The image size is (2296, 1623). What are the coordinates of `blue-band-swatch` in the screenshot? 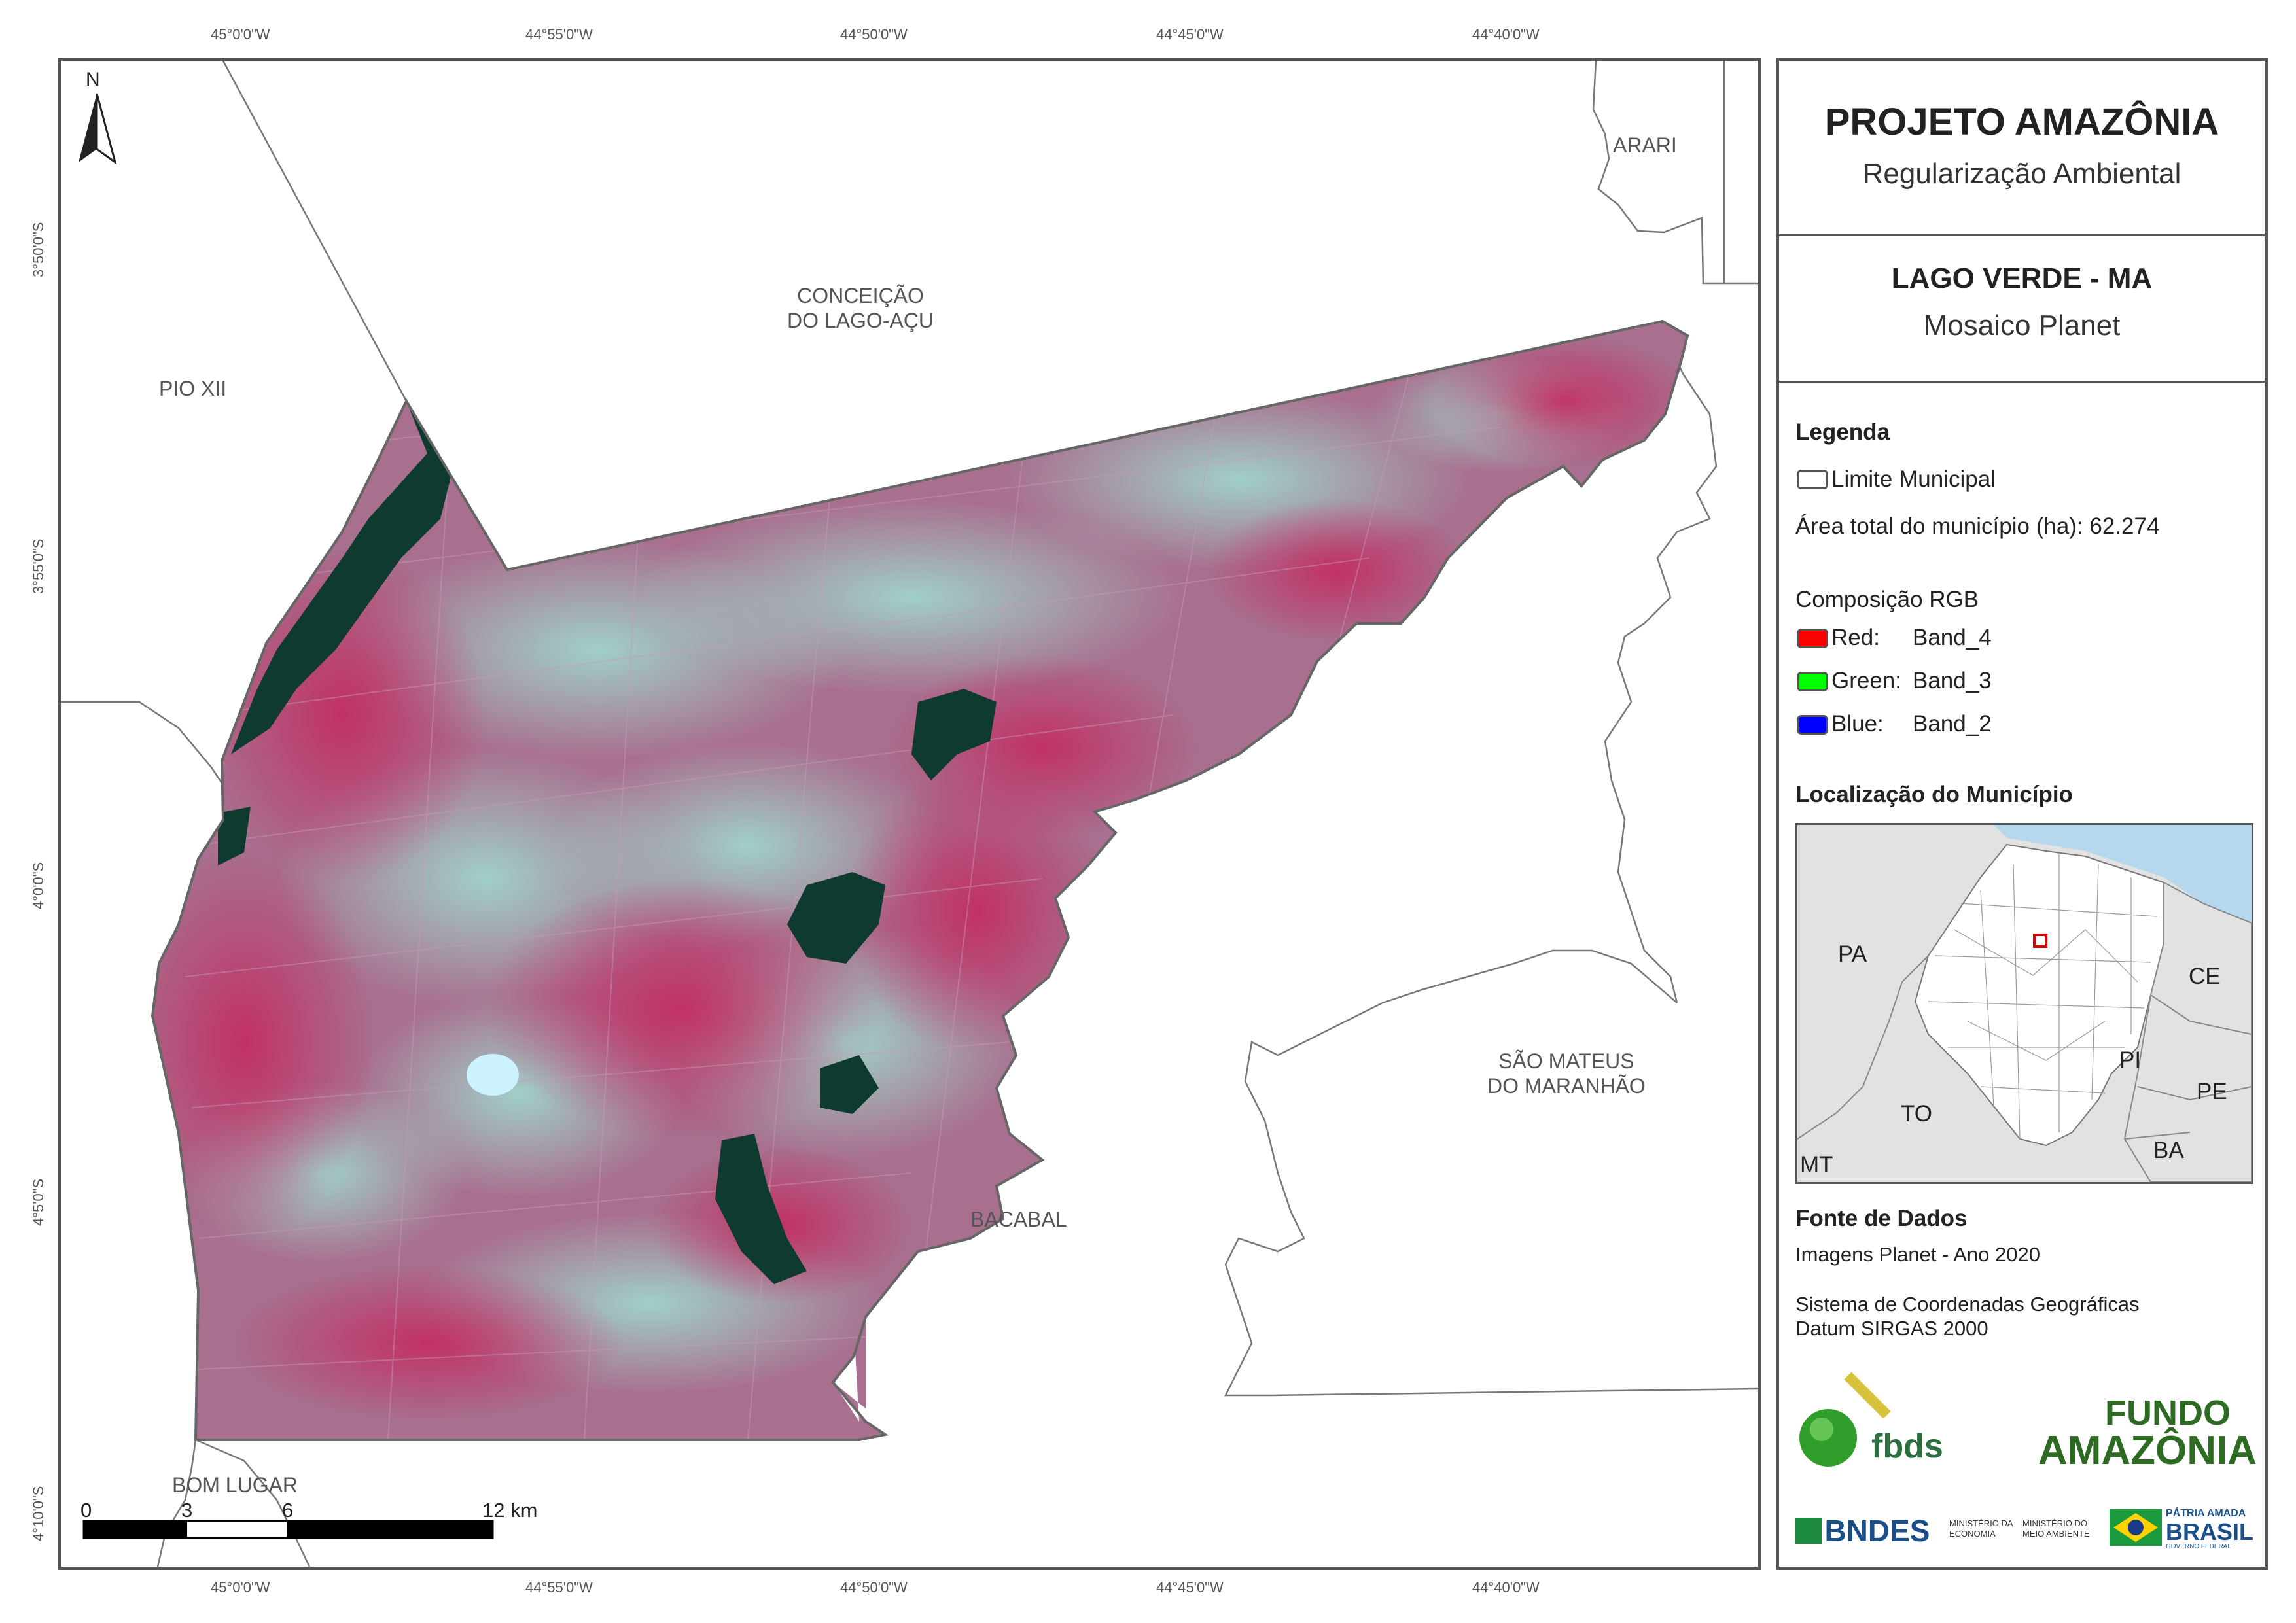 It's located at (1812, 725).